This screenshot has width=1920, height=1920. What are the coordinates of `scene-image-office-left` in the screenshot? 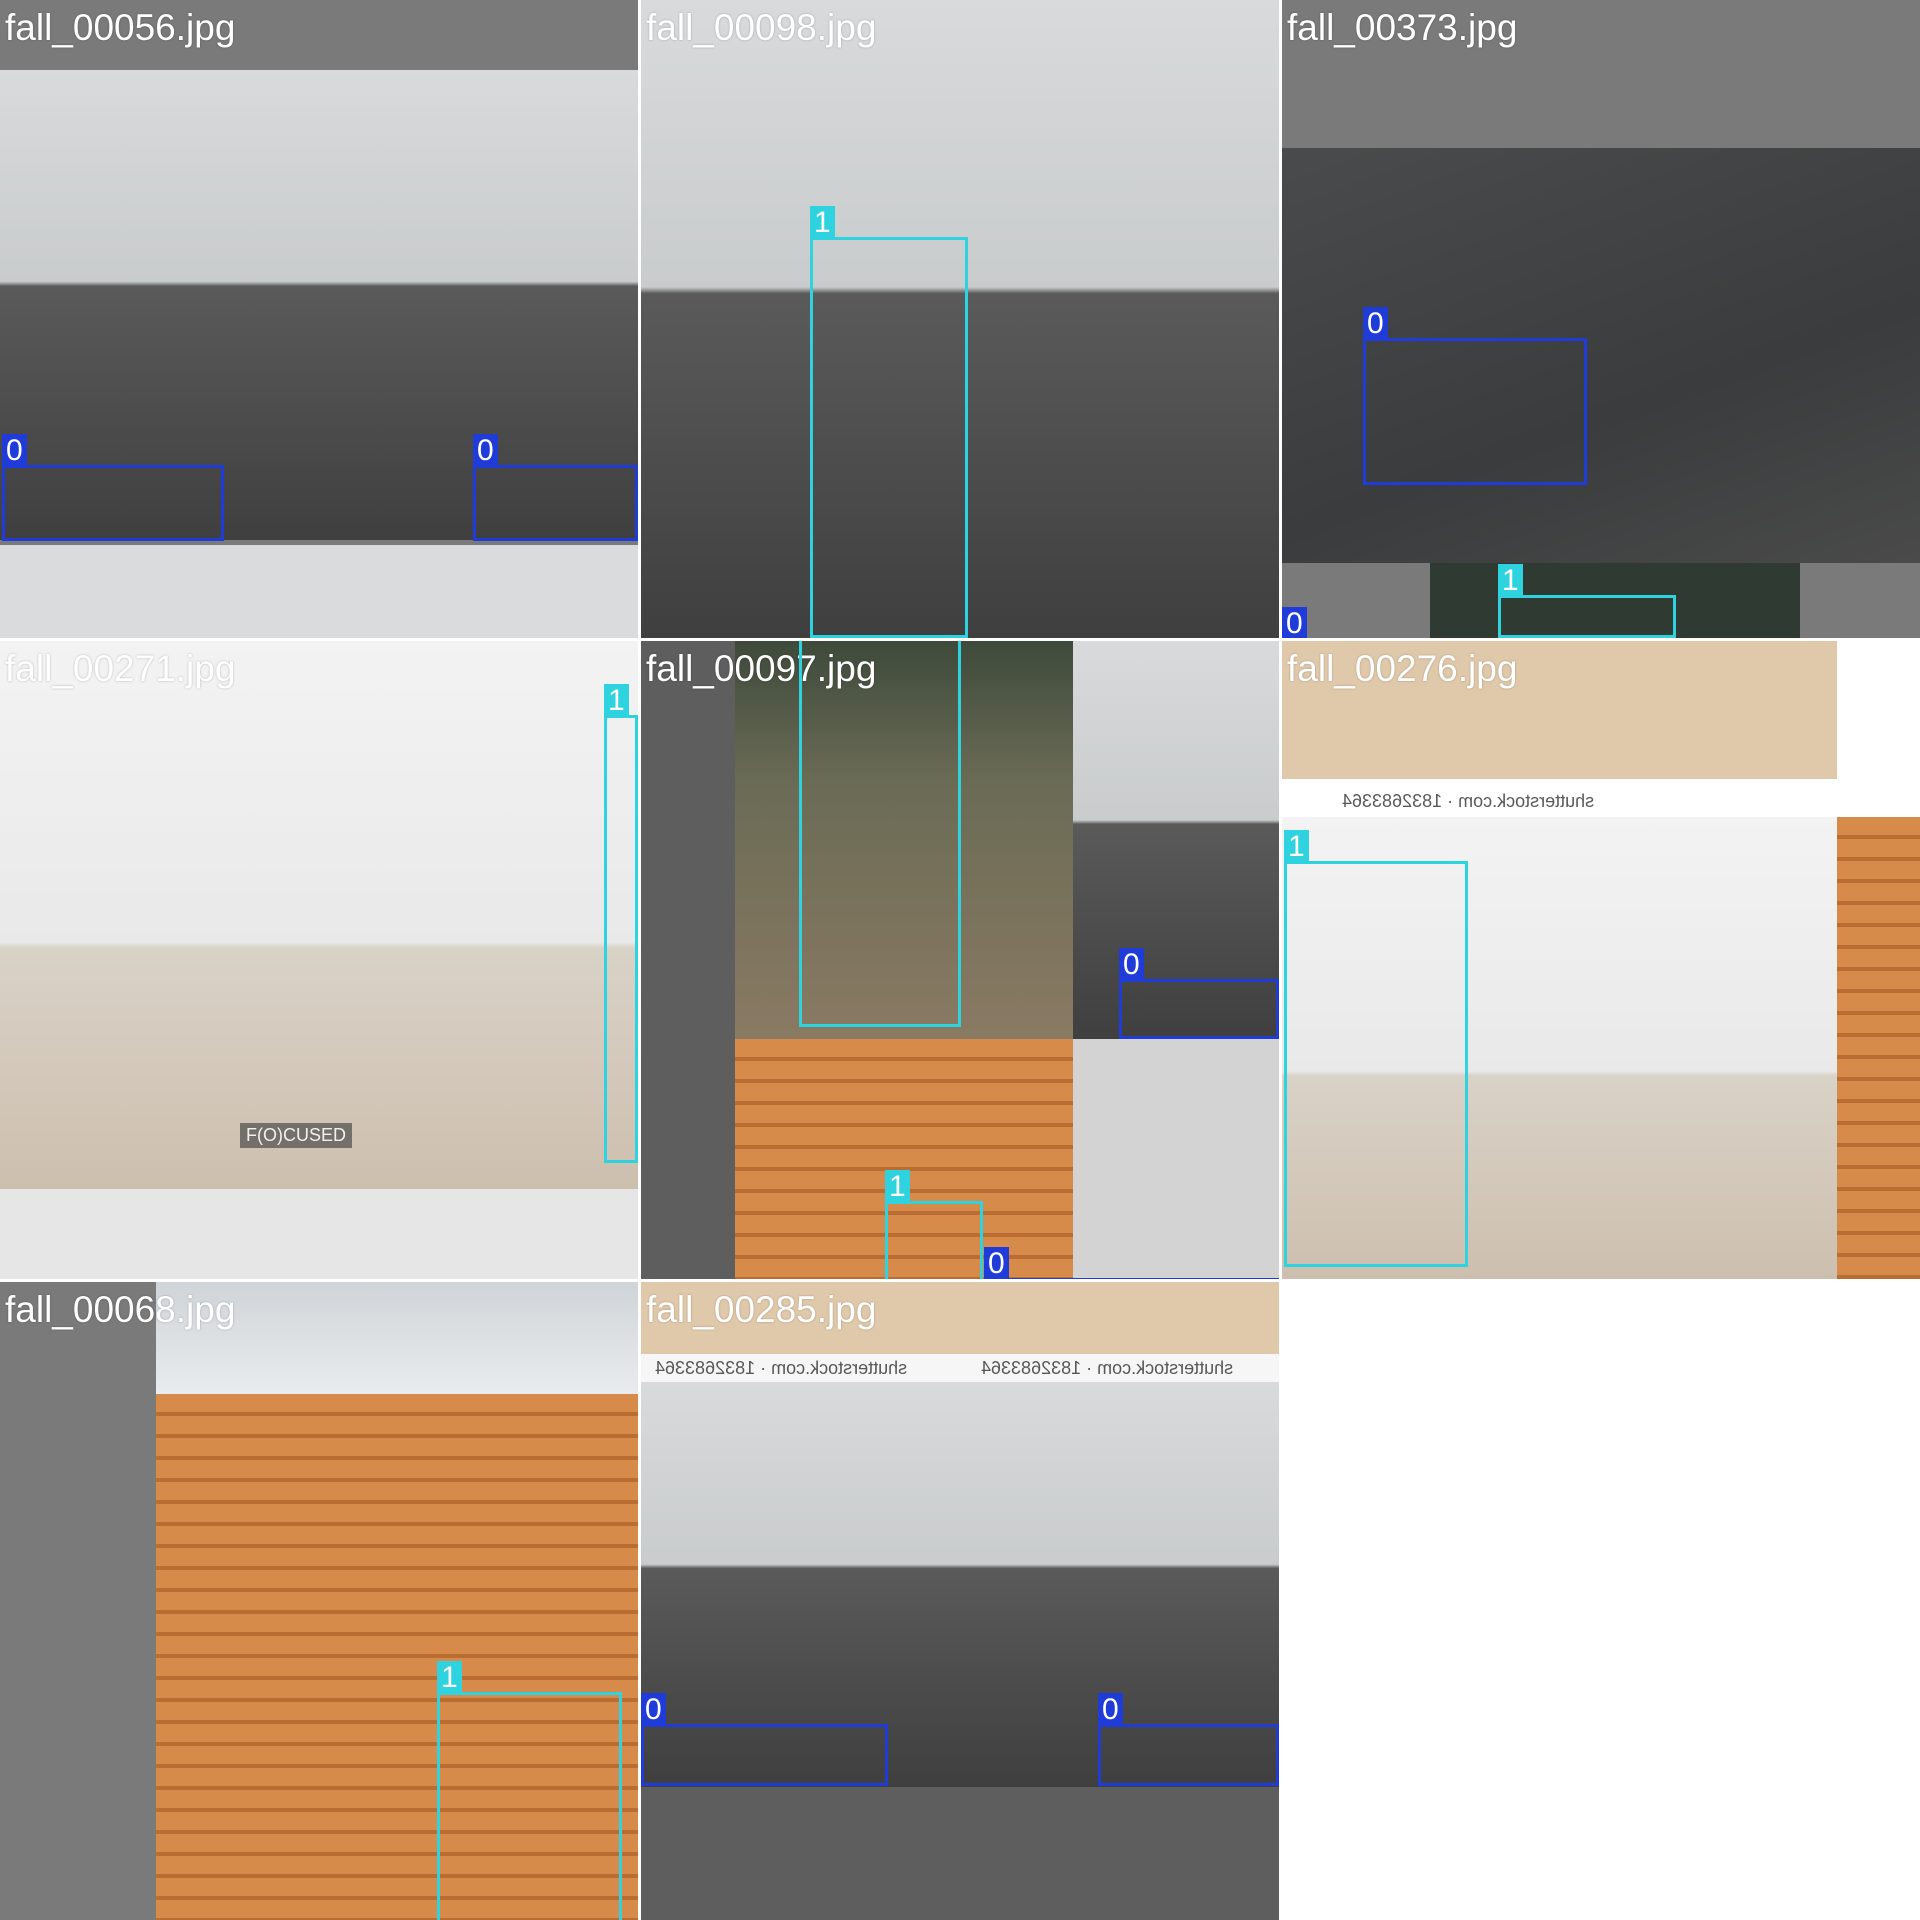 It's located at (789, 1584).